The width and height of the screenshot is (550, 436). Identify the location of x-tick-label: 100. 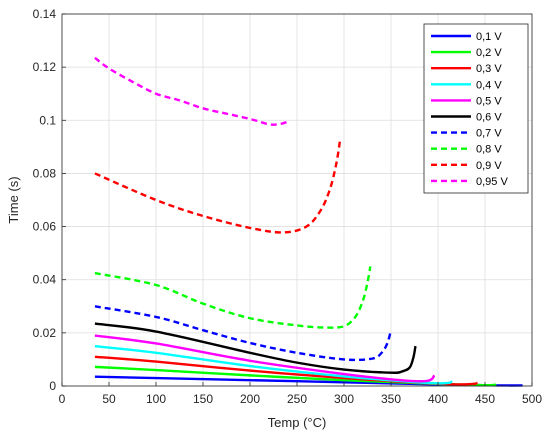
(156, 399).